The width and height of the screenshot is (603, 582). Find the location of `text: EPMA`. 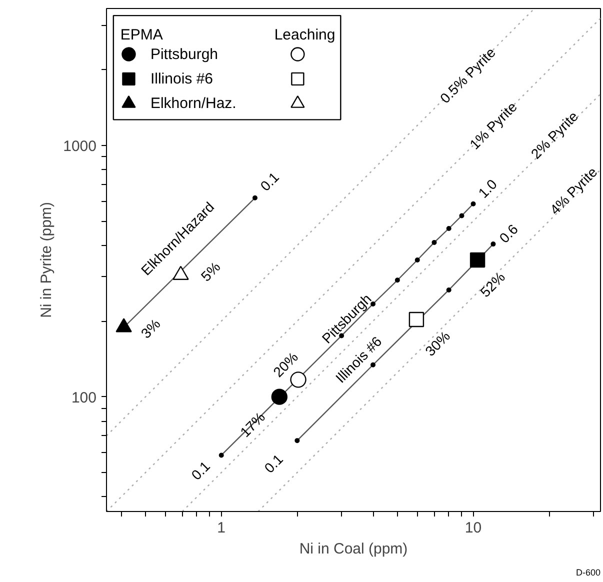

text: EPMA is located at coordinates (141, 35).